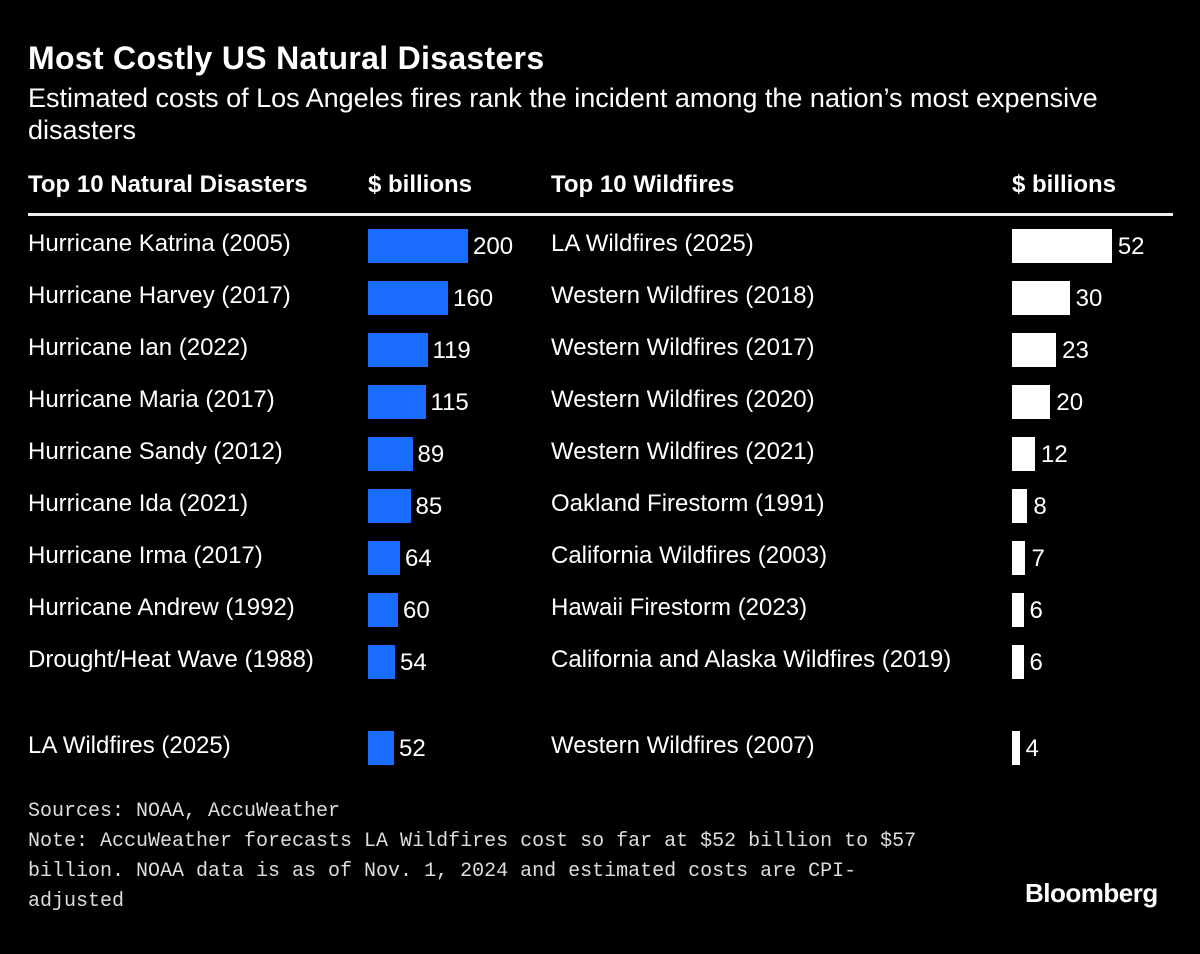 The image size is (1200, 954). I want to click on right-label: Western Wildfires (2017), so click(683, 347).